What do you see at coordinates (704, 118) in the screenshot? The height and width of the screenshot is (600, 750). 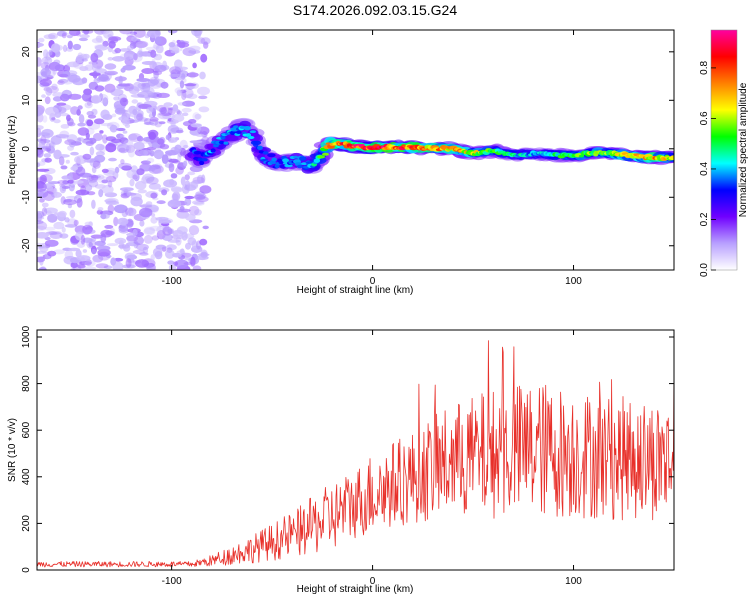 I see `colorbar-tick-label: 0.6` at bounding box center [704, 118].